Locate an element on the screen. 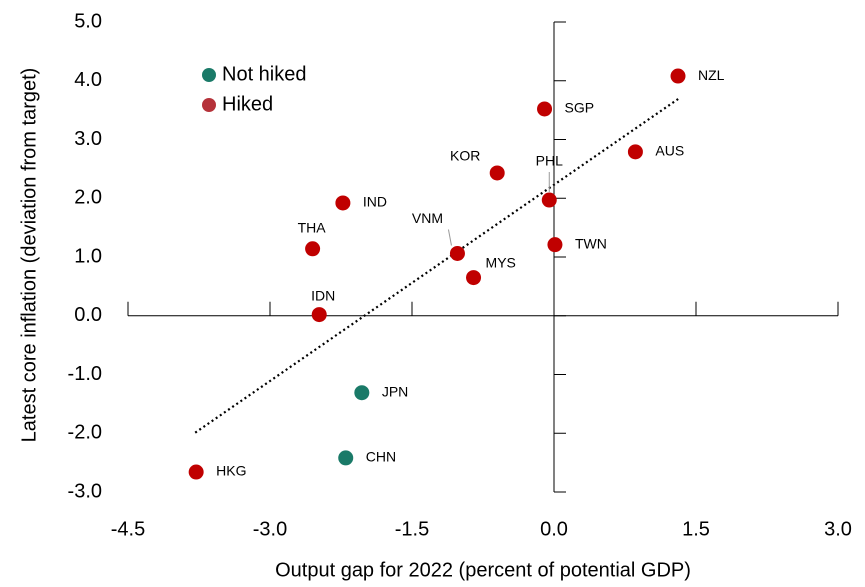 This screenshot has width=865, height=587. point-label: JPN is located at coordinates (395, 391).